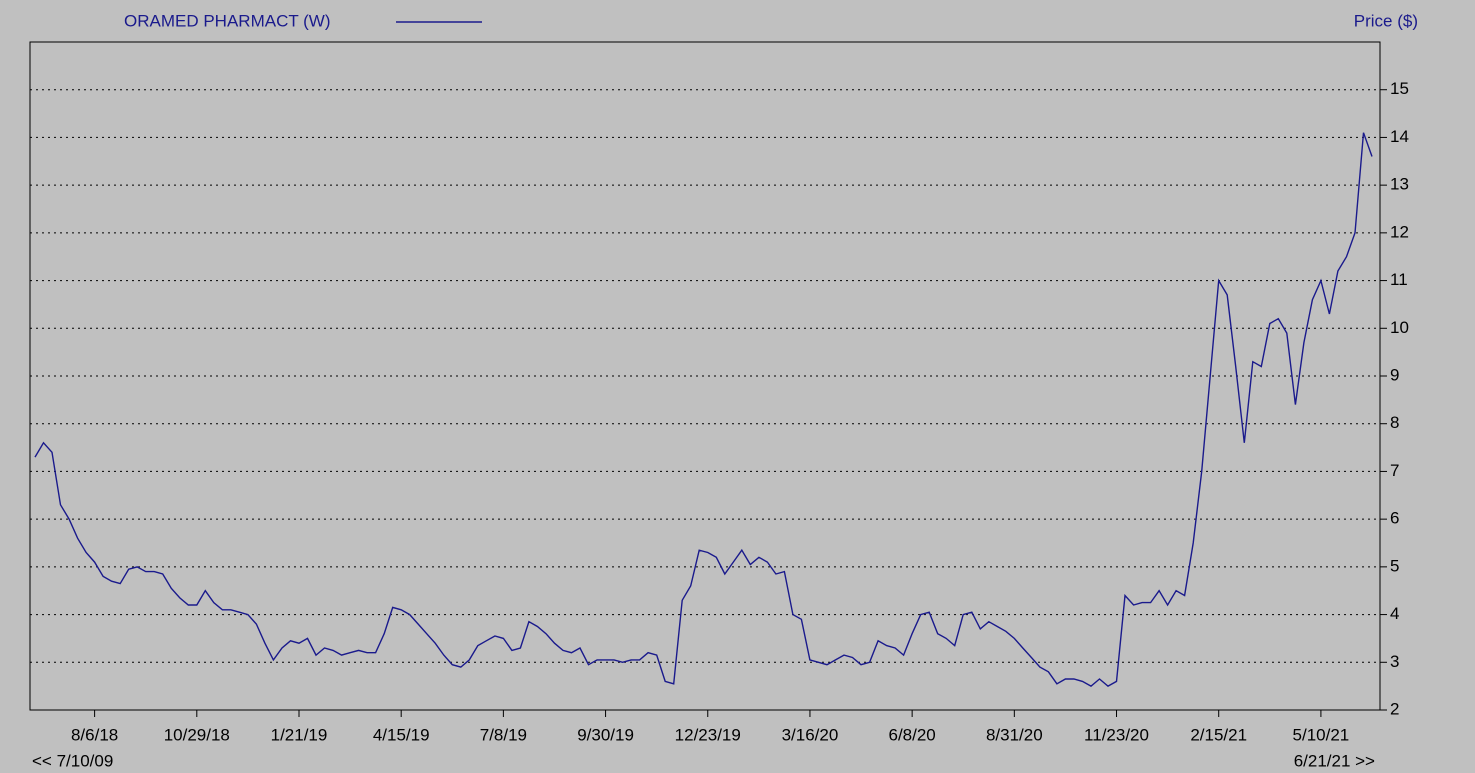 The image size is (1475, 773). What do you see at coordinates (1394, 661) in the screenshot?
I see `y-tick-label: 3` at bounding box center [1394, 661].